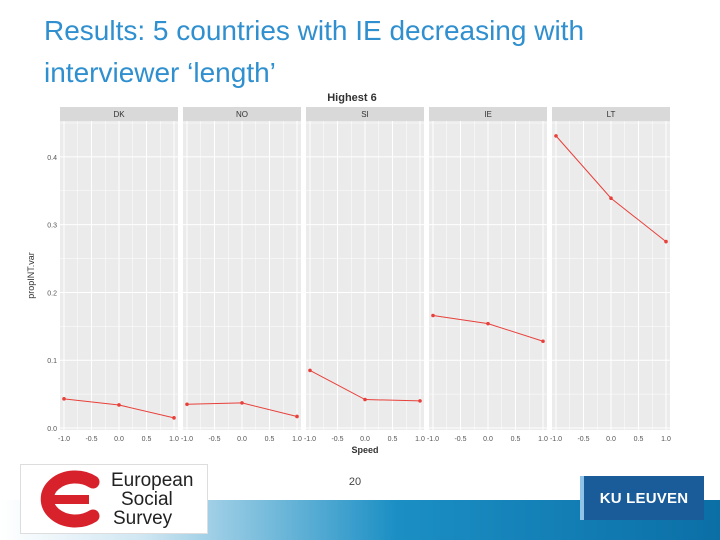  I want to click on ess-logo-line-2: Social, so click(147, 499).